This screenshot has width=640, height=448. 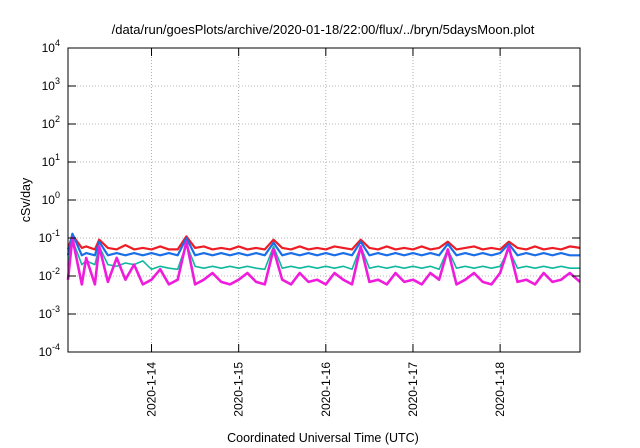 I want to click on y-tick-label: 10⁻¹, so click(x=49, y=236).